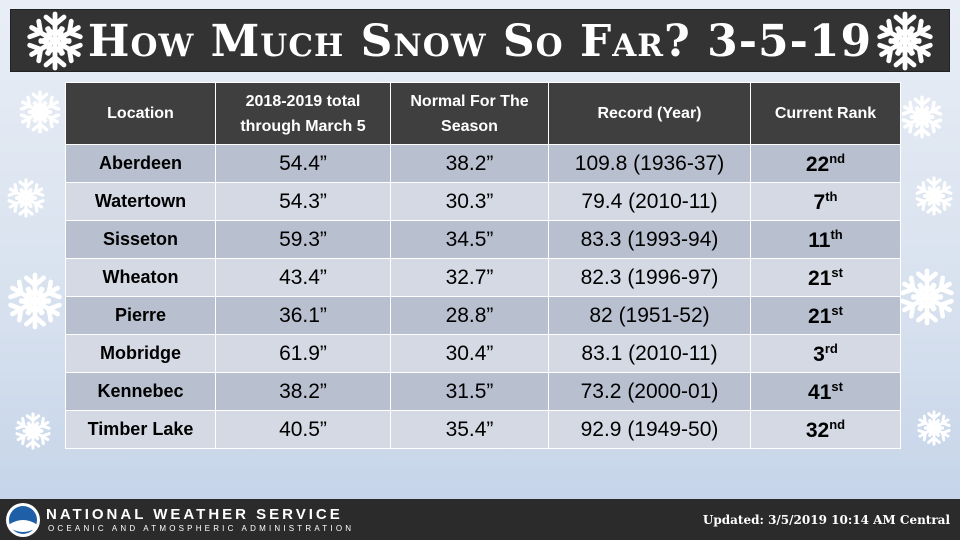 This screenshot has height=540, width=960. What do you see at coordinates (469, 429) in the screenshot?
I see `normal-cell: 35.4”` at bounding box center [469, 429].